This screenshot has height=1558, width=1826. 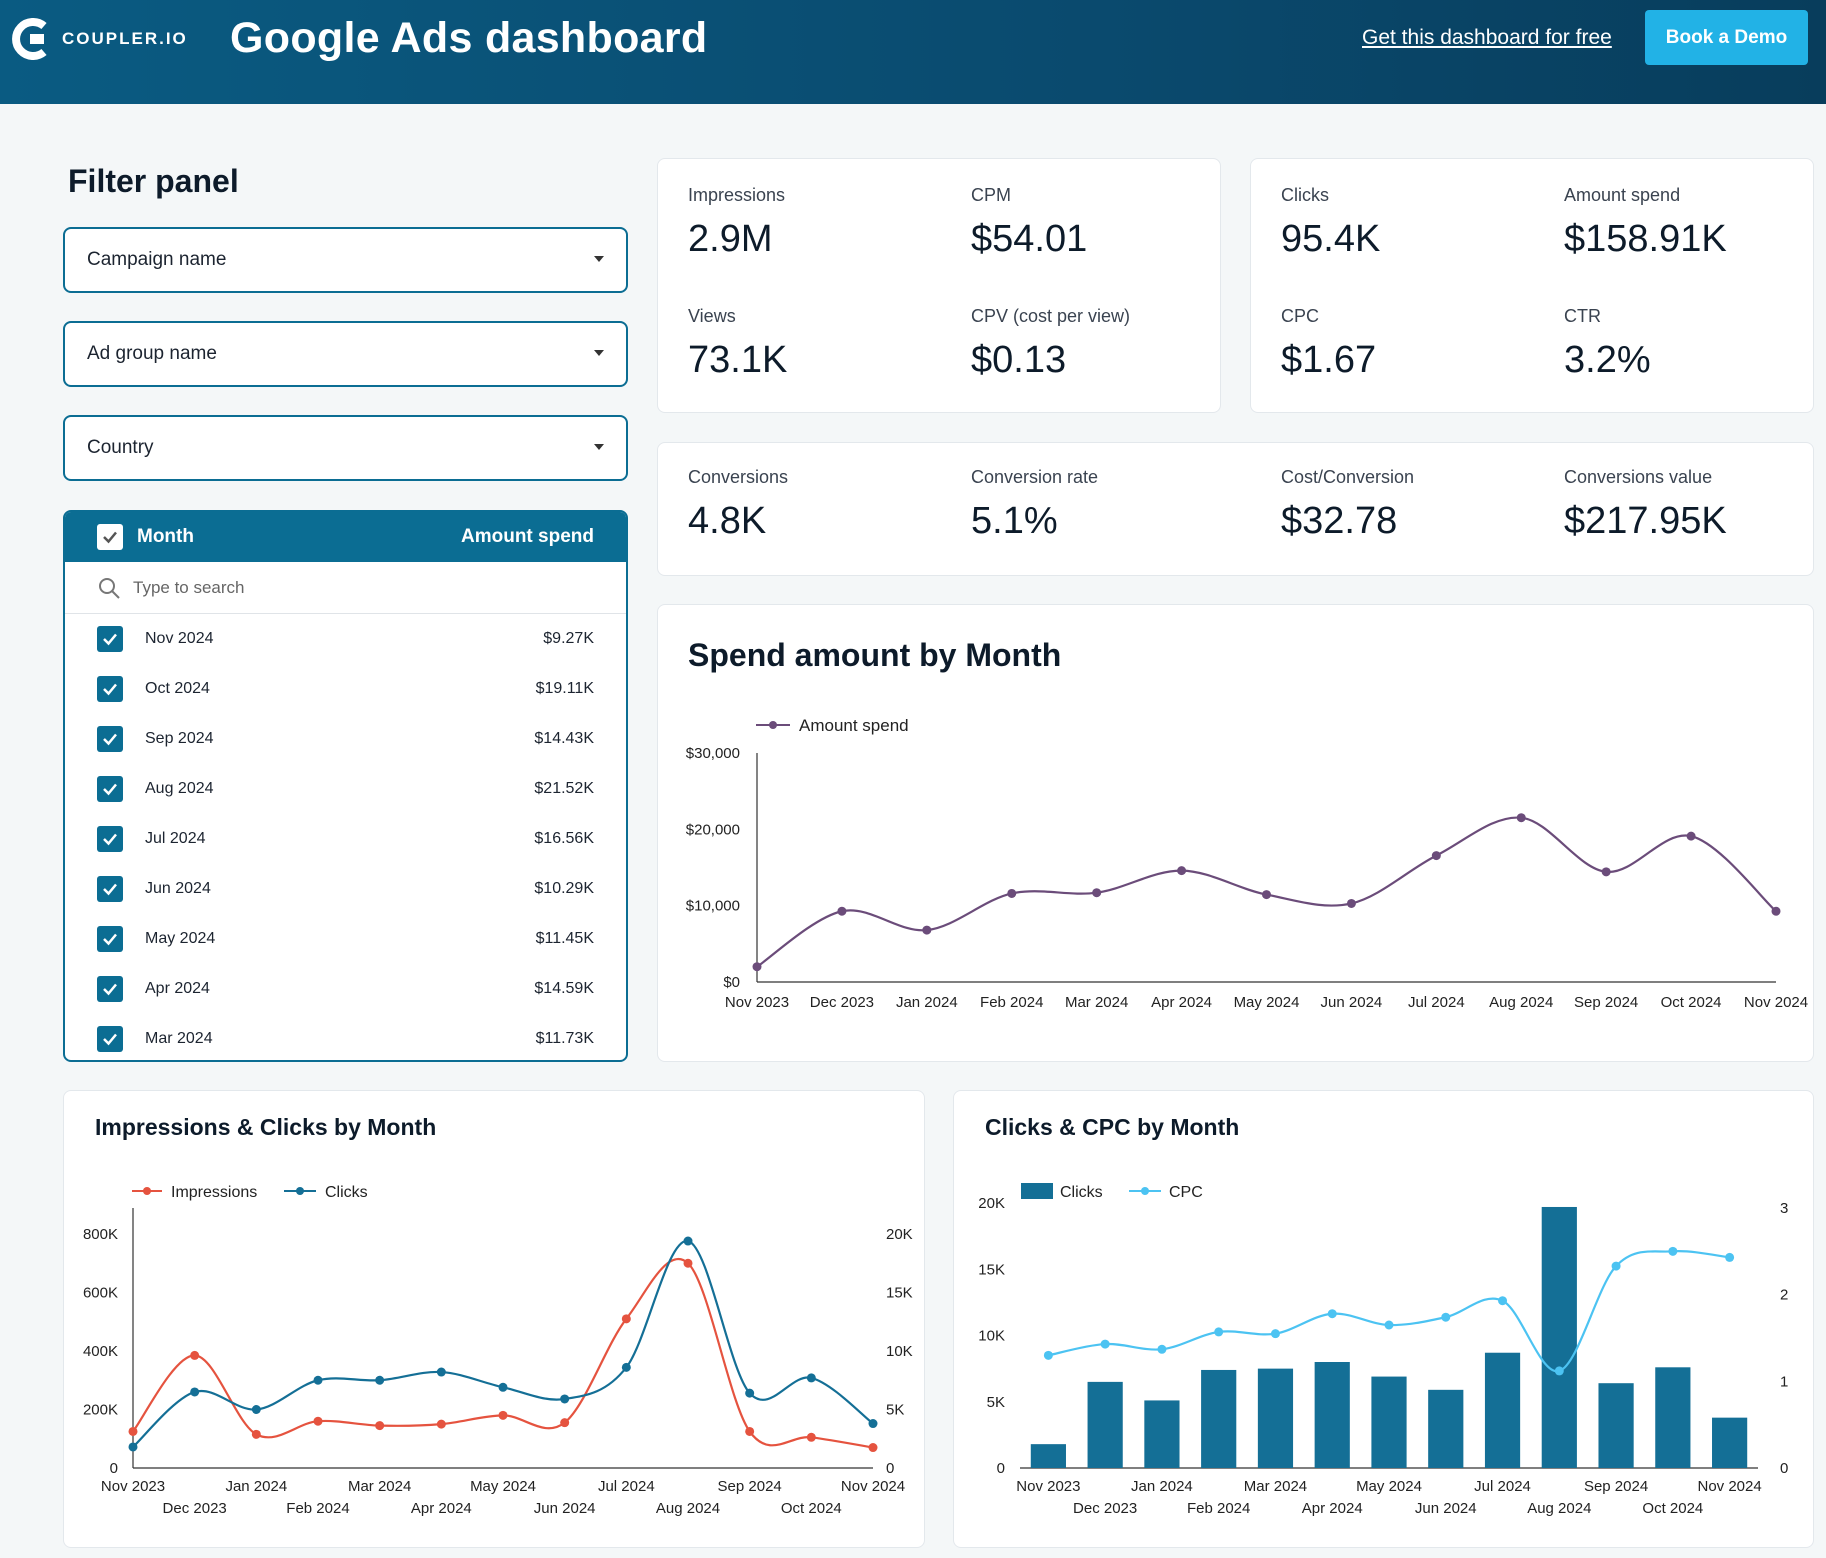 I want to click on y-tick-label: $30,000, so click(x=713, y=753).